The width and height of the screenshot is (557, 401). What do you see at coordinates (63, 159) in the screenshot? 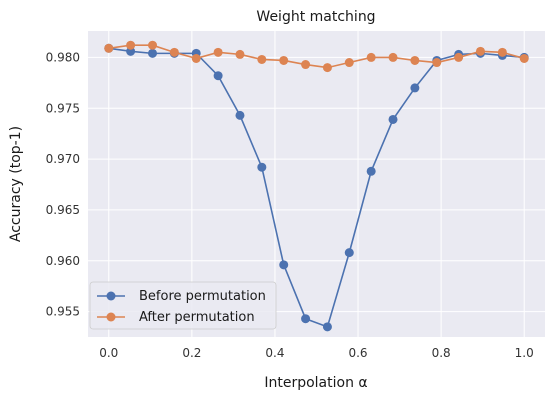
I see `y-tick-label: 0.970` at bounding box center [63, 159].